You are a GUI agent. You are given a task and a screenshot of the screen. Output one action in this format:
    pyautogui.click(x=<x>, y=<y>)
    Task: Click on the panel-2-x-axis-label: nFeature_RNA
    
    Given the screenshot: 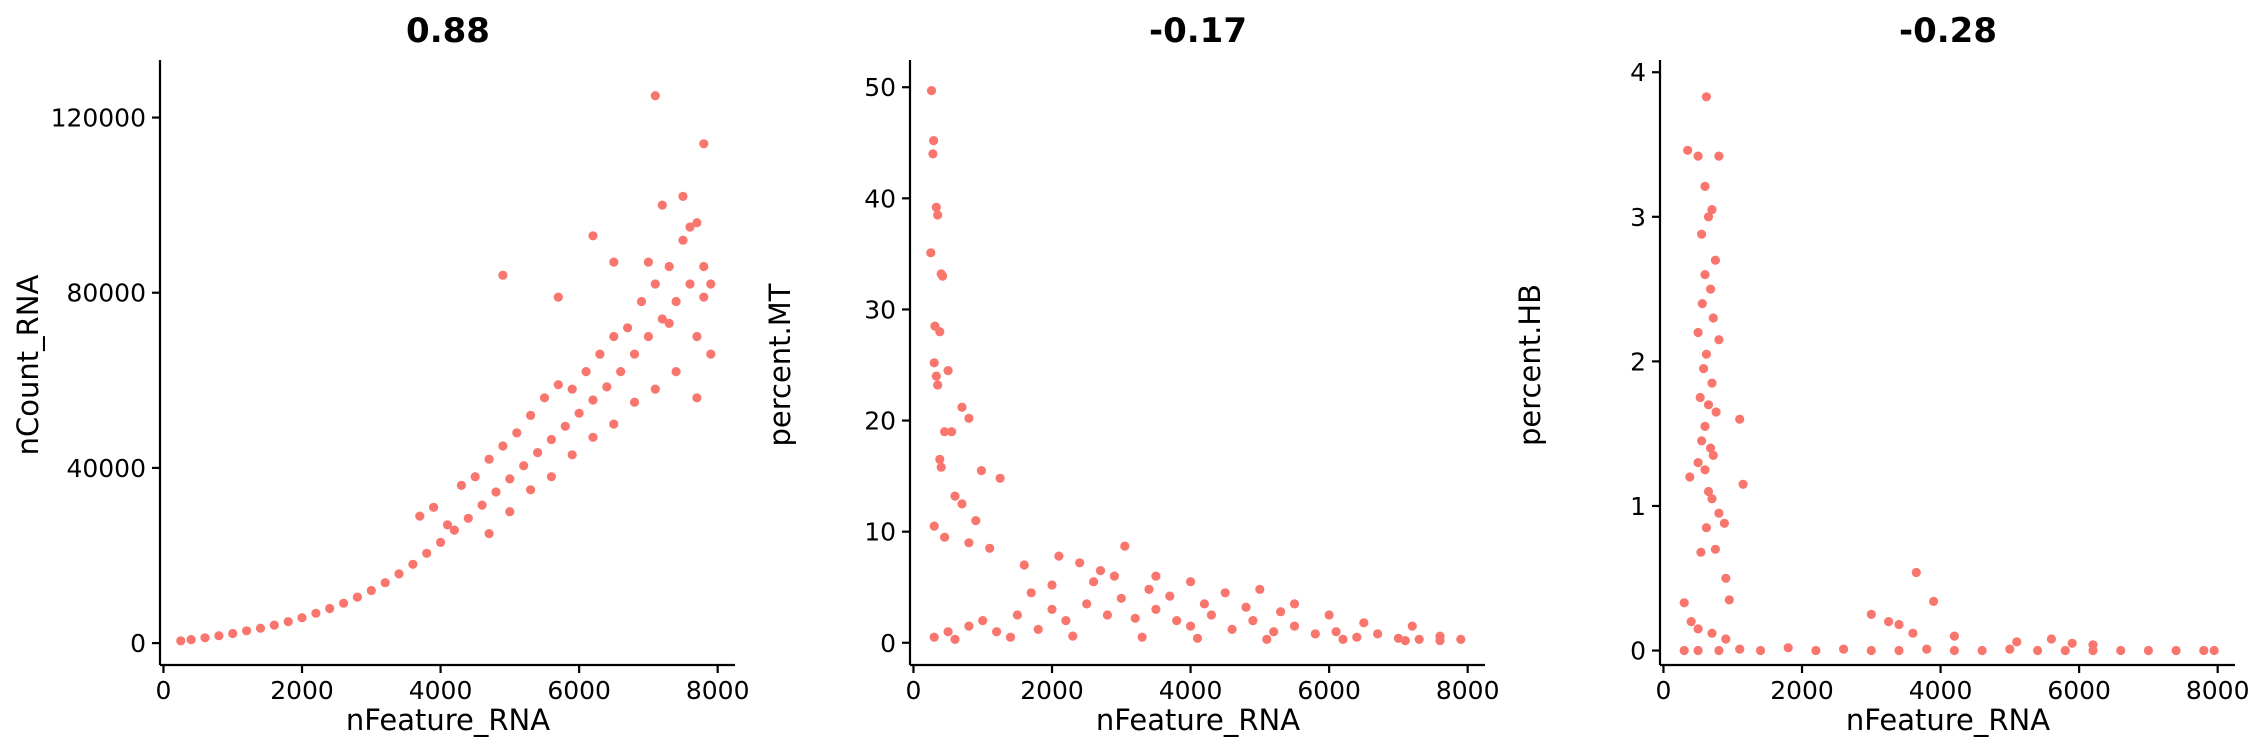 What is the action you would take?
    pyautogui.click(x=1198, y=720)
    